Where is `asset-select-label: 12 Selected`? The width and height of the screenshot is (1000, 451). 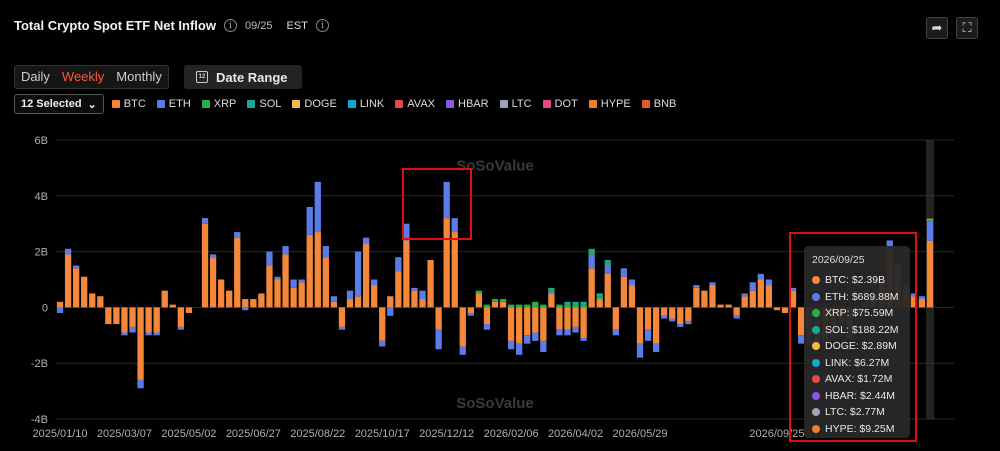 asset-select-label: 12 Selected is located at coordinates (51, 104).